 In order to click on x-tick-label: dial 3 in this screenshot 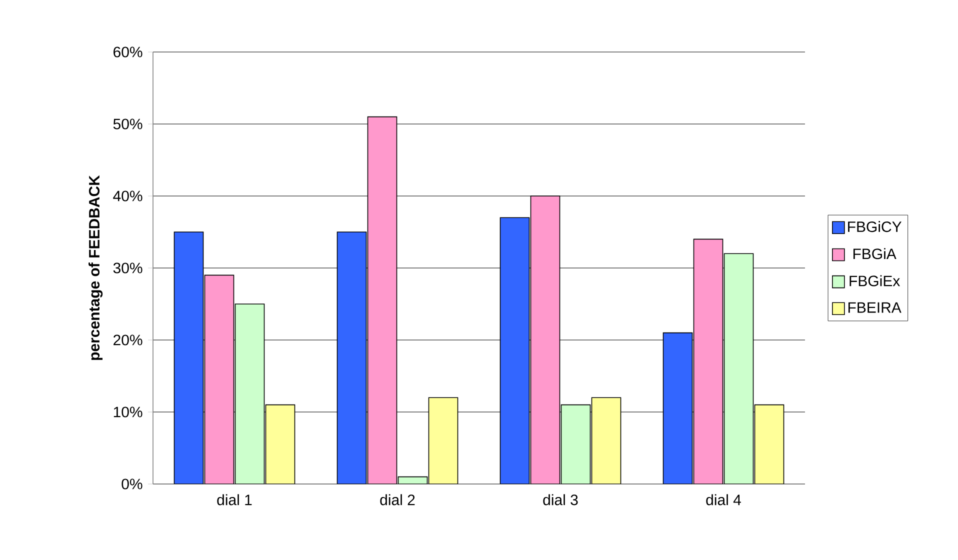, I will do `click(560, 500)`.